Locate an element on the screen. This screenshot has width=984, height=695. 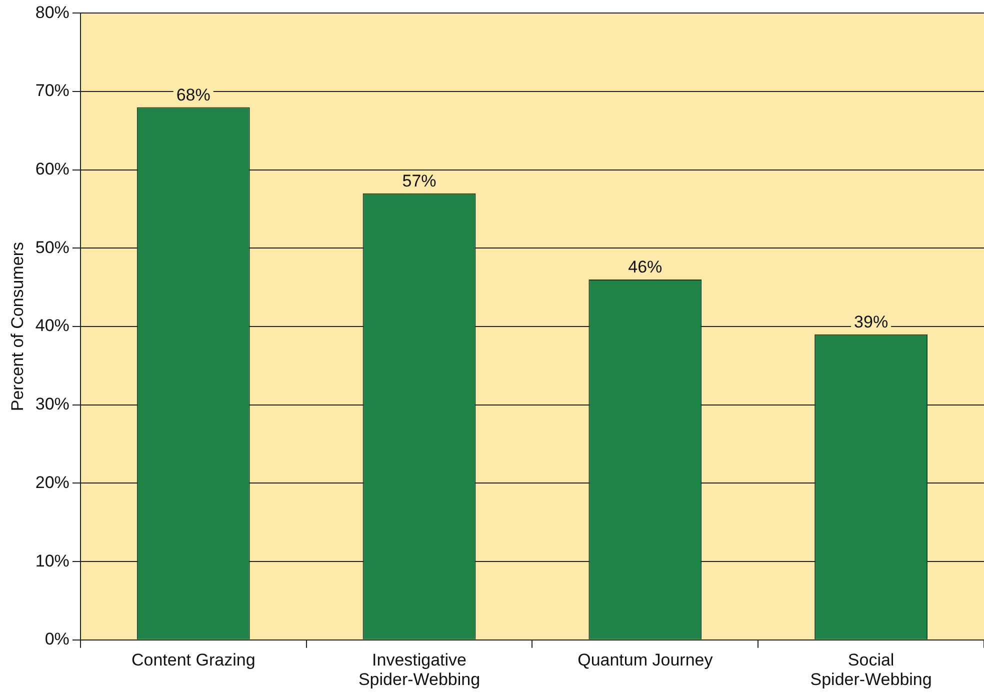
y-tick-label: 30% is located at coordinates (52, 404).